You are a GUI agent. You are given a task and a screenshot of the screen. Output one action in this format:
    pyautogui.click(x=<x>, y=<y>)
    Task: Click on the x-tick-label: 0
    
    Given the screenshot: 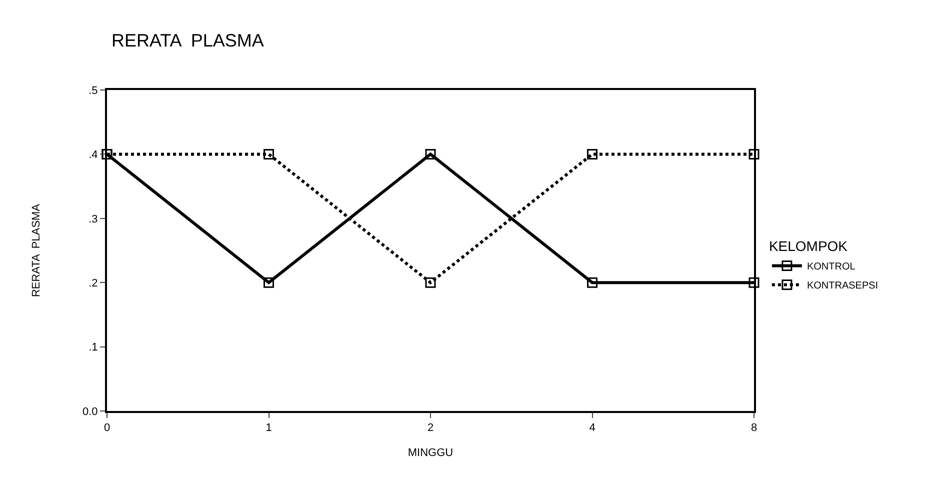 What is the action you would take?
    pyautogui.click(x=107, y=428)
    